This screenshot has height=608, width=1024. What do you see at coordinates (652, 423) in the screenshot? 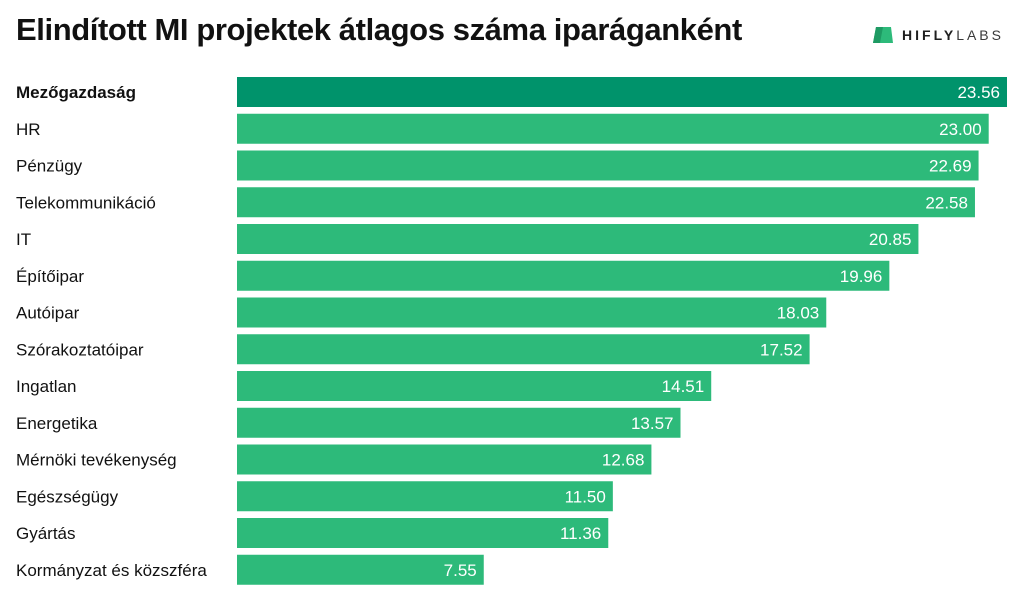
I see `value-label-9: 13.57` at bounding box center [652, 423].